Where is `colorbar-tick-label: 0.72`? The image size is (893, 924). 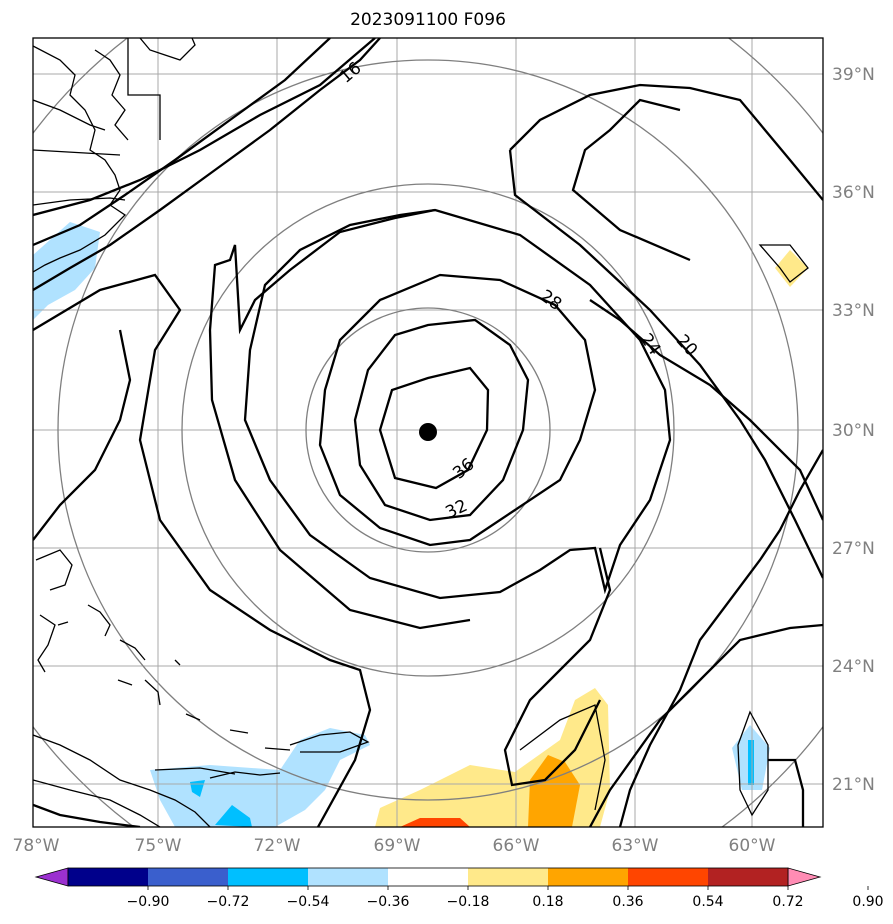
colorbar-tick-label: 0.72 is located at coordinates (787, 902).